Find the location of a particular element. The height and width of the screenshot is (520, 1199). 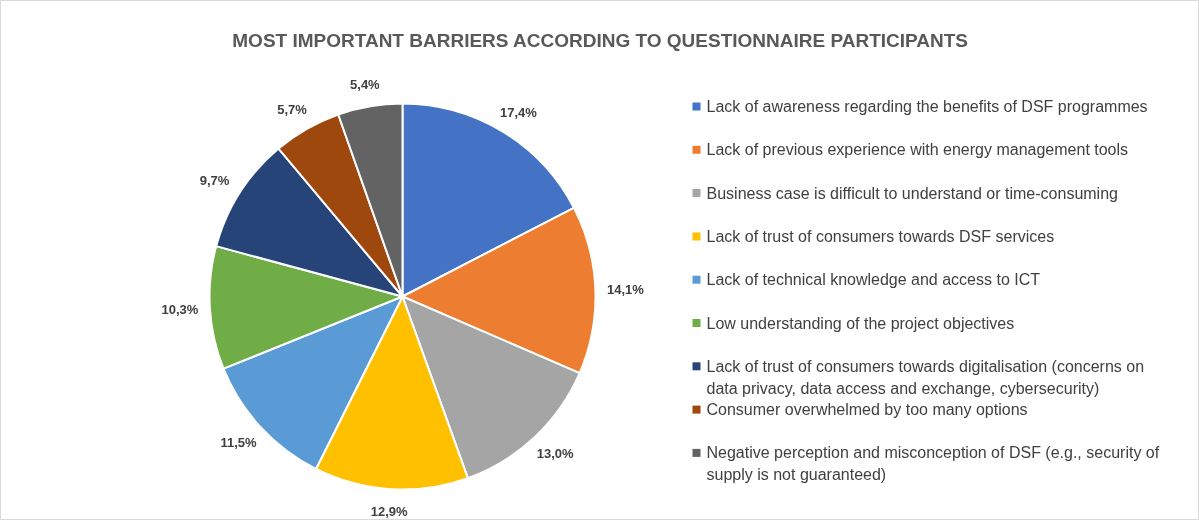

legend-label: Negative perception and misconception of DSF (e.g., security of supply is not guaranteed) is located at coordinates (933, 464).